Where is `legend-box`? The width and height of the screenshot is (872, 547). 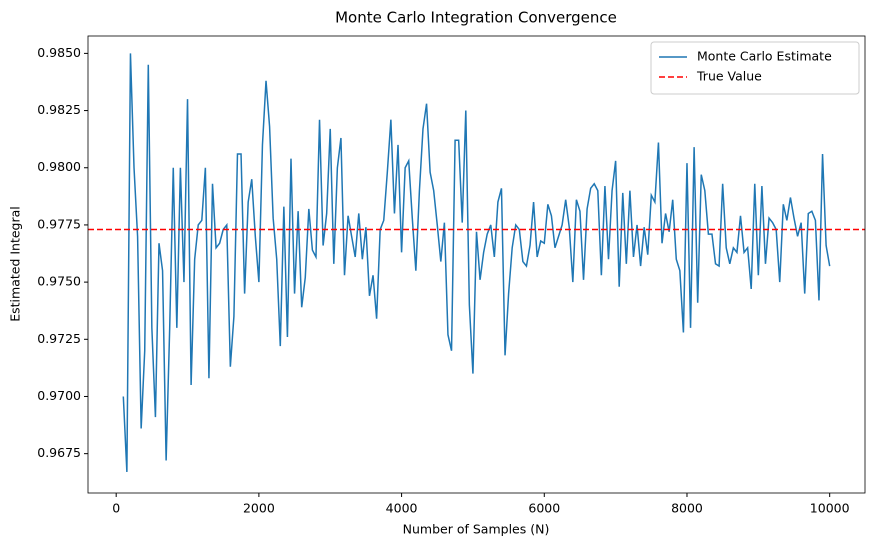
legend-box is located at coordinates (755, 68).